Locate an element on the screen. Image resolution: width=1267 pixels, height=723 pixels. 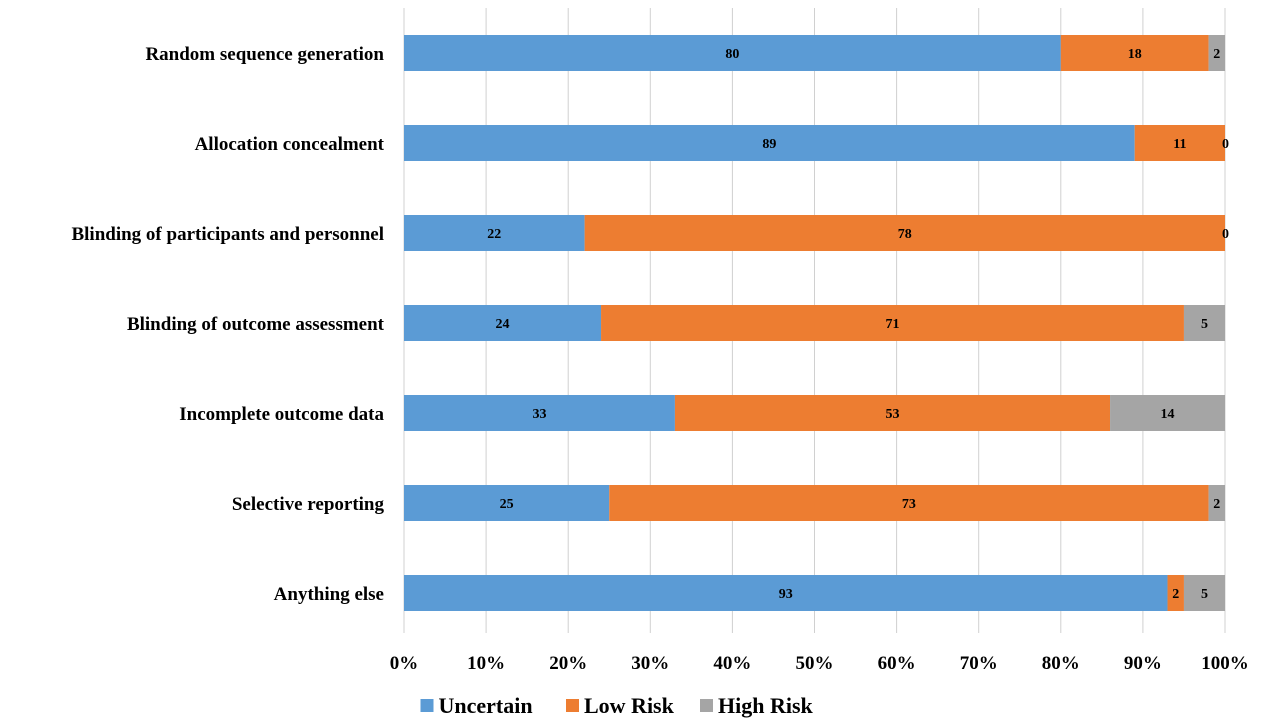
data-label: 24 is located at coordinates (503, 324).